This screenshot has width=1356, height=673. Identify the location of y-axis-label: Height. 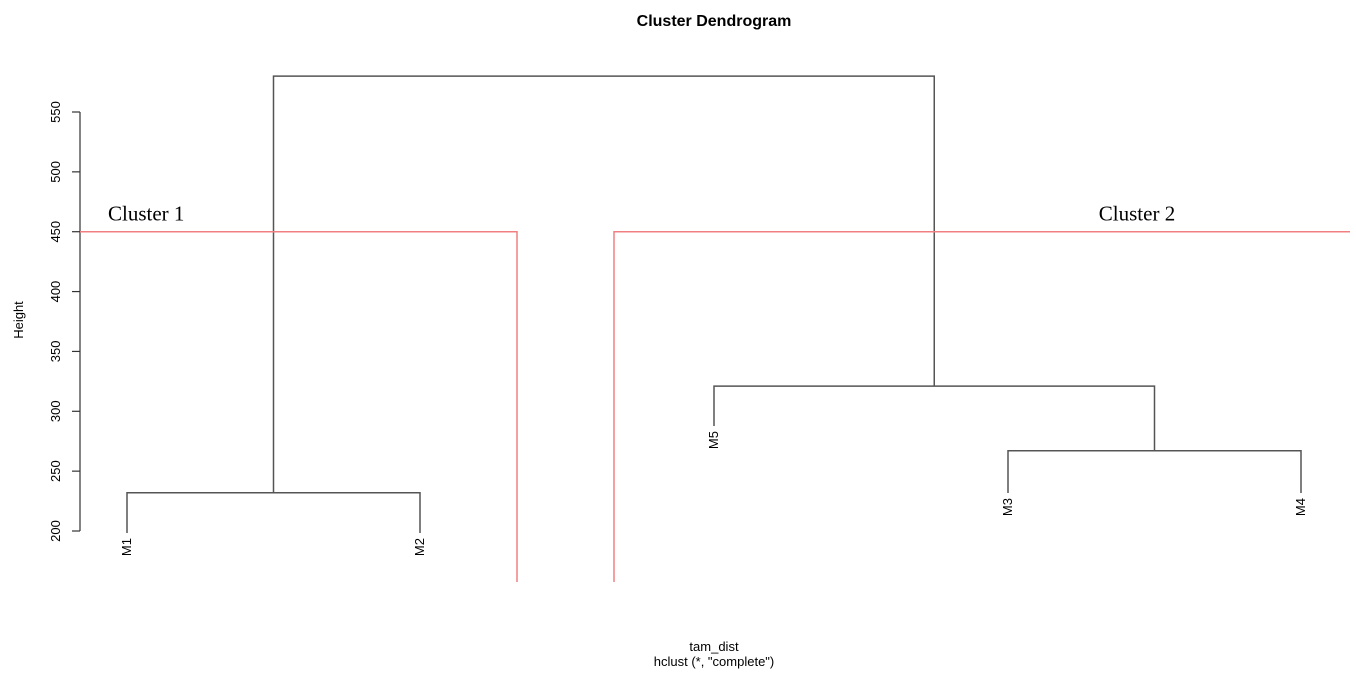
(18, 320).